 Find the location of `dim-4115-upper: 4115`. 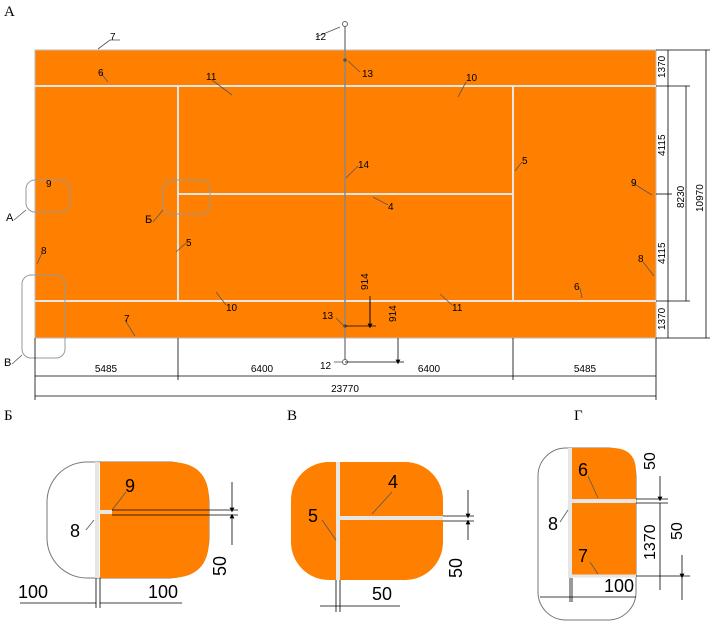

dim-4115-upper: 4115 is located at coordinates (662, 145).